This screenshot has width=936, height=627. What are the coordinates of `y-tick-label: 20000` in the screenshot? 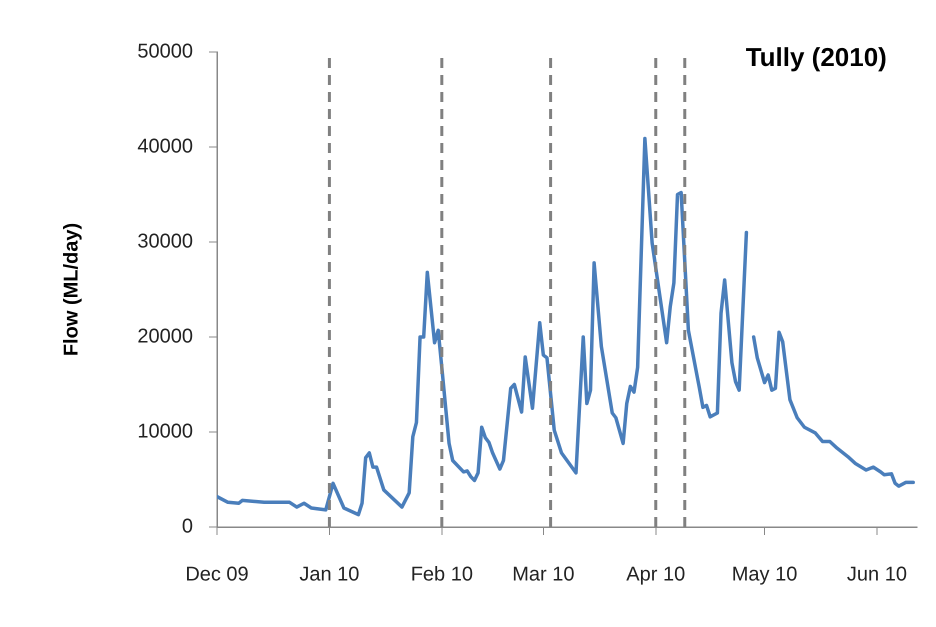 It's located at (165, 337).